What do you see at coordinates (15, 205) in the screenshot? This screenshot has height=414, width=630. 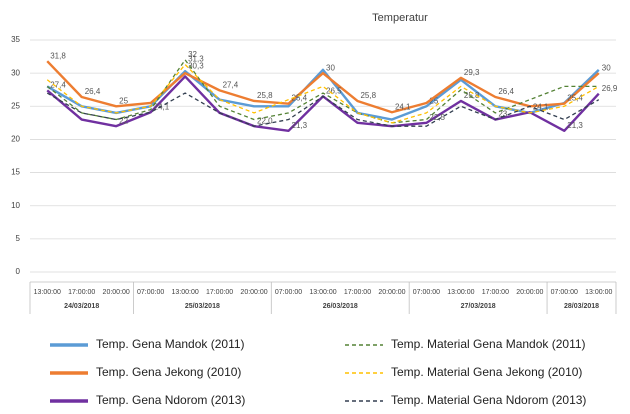 I see `y-tick-label: 10` at bounding box center [15, 205].